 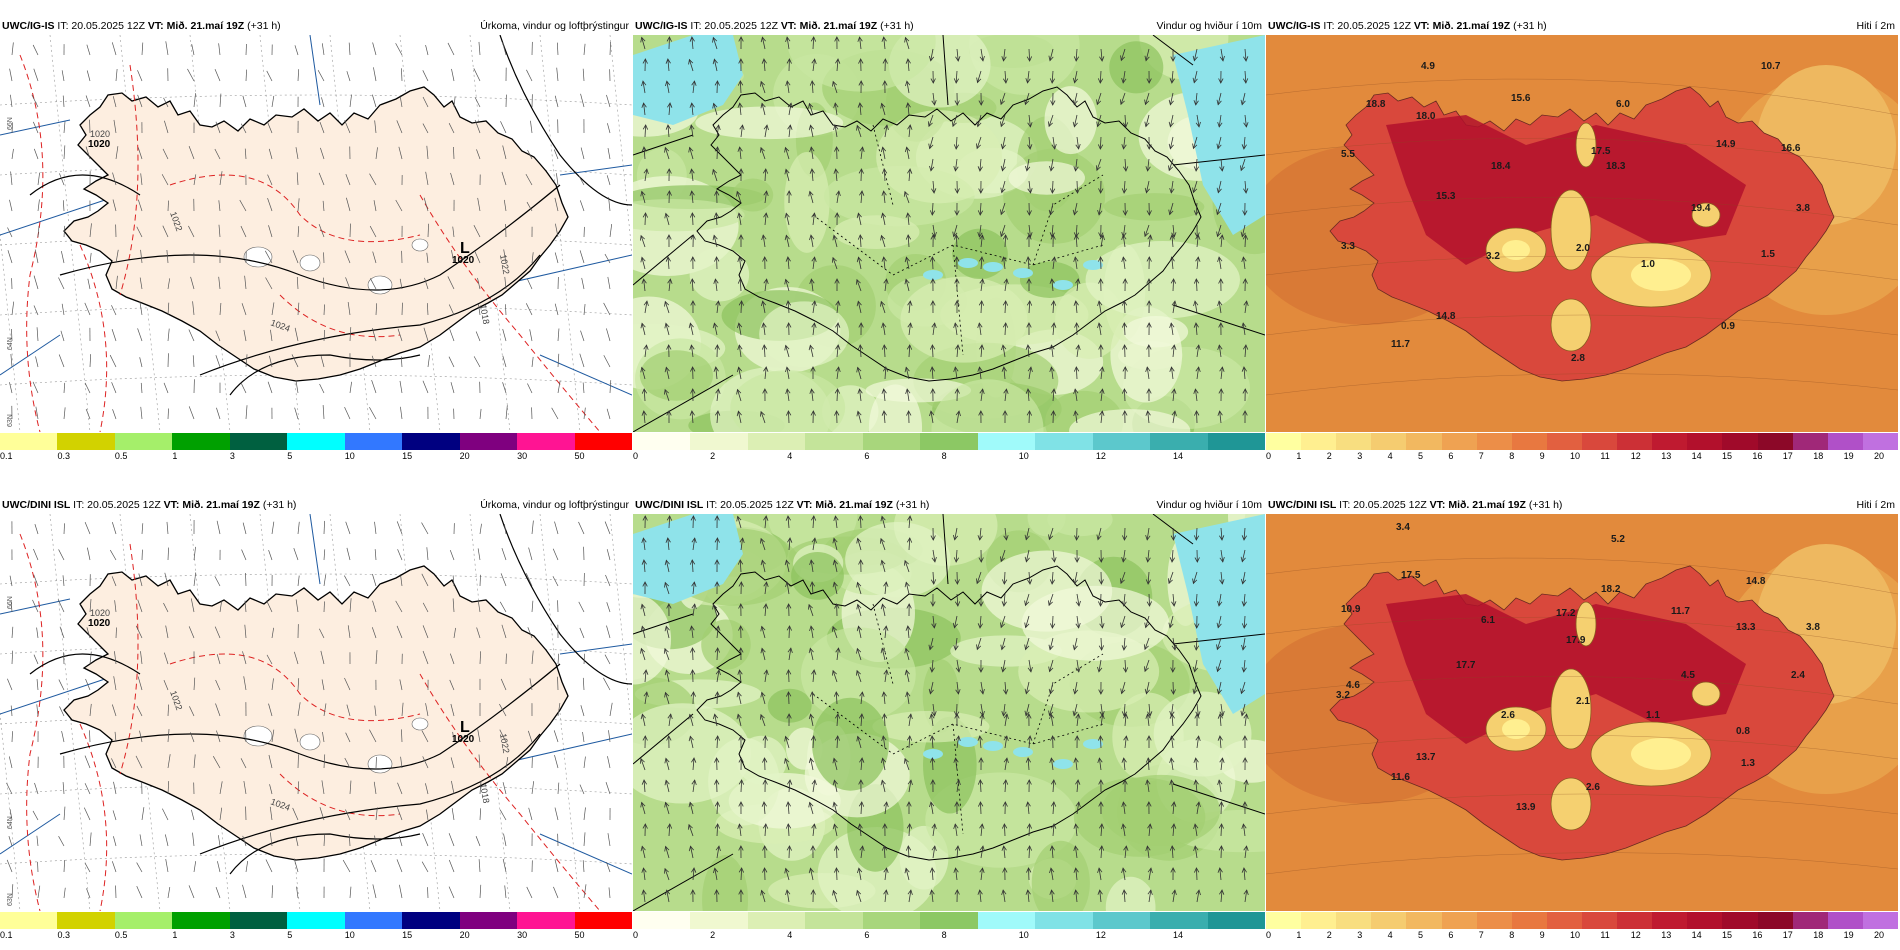 I want to click on colorbar-tick-label: 30, so click(x=522, y=935).